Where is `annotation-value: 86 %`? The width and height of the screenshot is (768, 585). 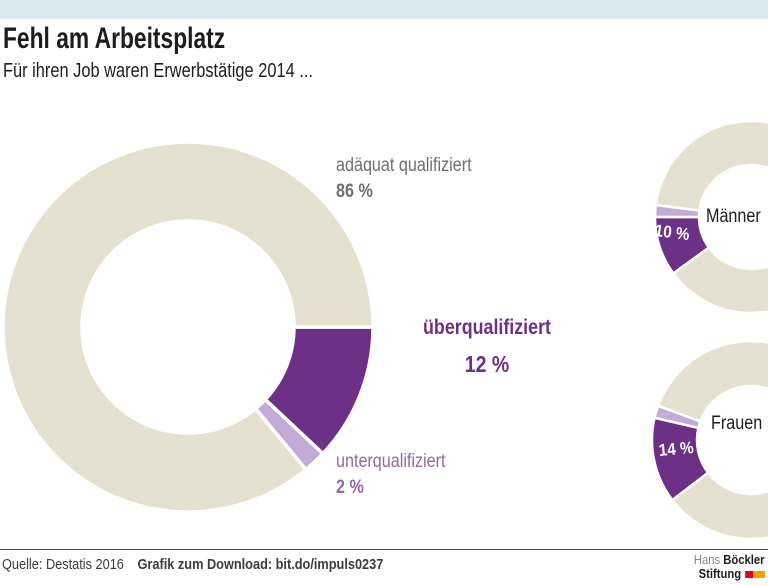
annotation-value: 86 % is located at coordinates (354, 191).